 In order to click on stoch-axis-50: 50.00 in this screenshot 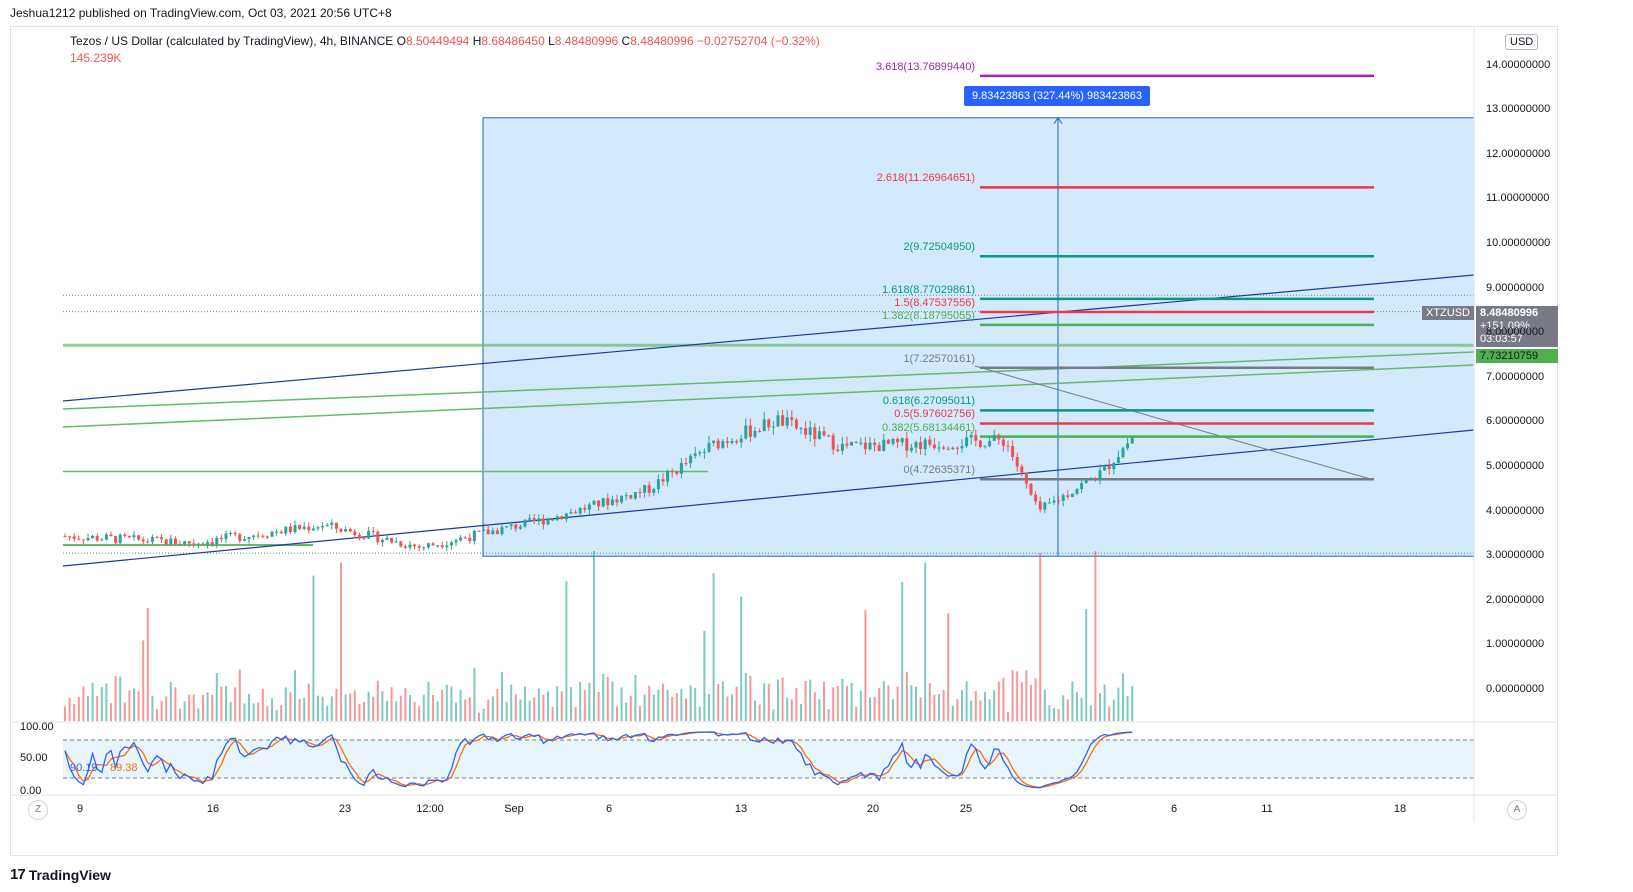, I will do `click(34, 758)`.